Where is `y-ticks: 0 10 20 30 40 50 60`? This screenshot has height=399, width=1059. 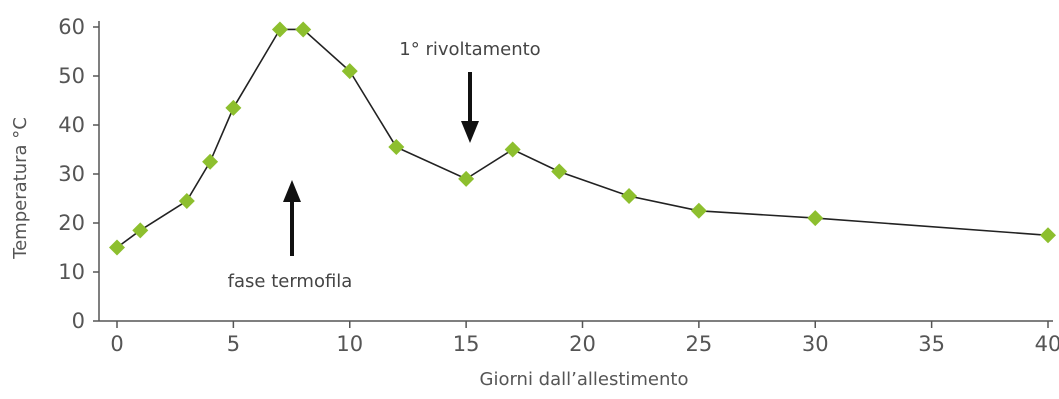
y-ticks: 0 10 20 30 40 50 60 is located at coordinates (78, 174).